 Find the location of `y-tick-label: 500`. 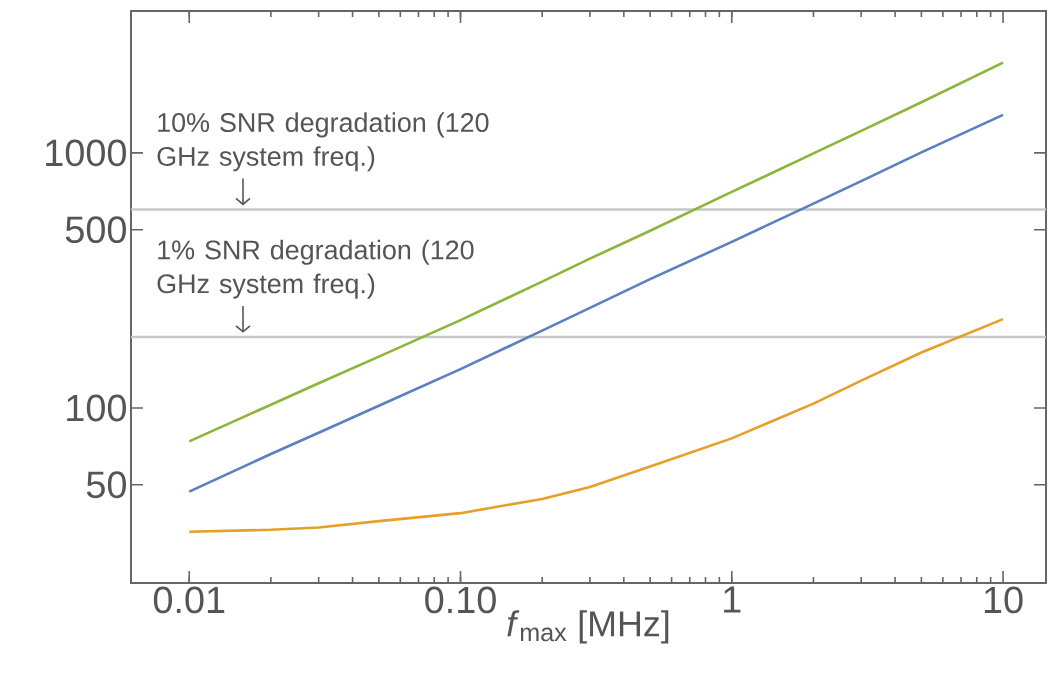

y-tick-label: 500 is located at coordinates (95, 230).